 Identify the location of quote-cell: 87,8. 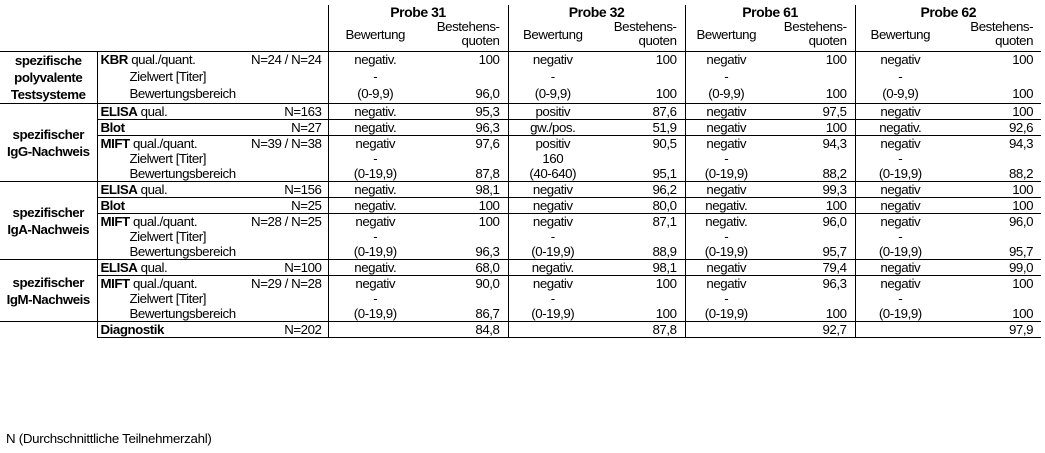
(641, 329).